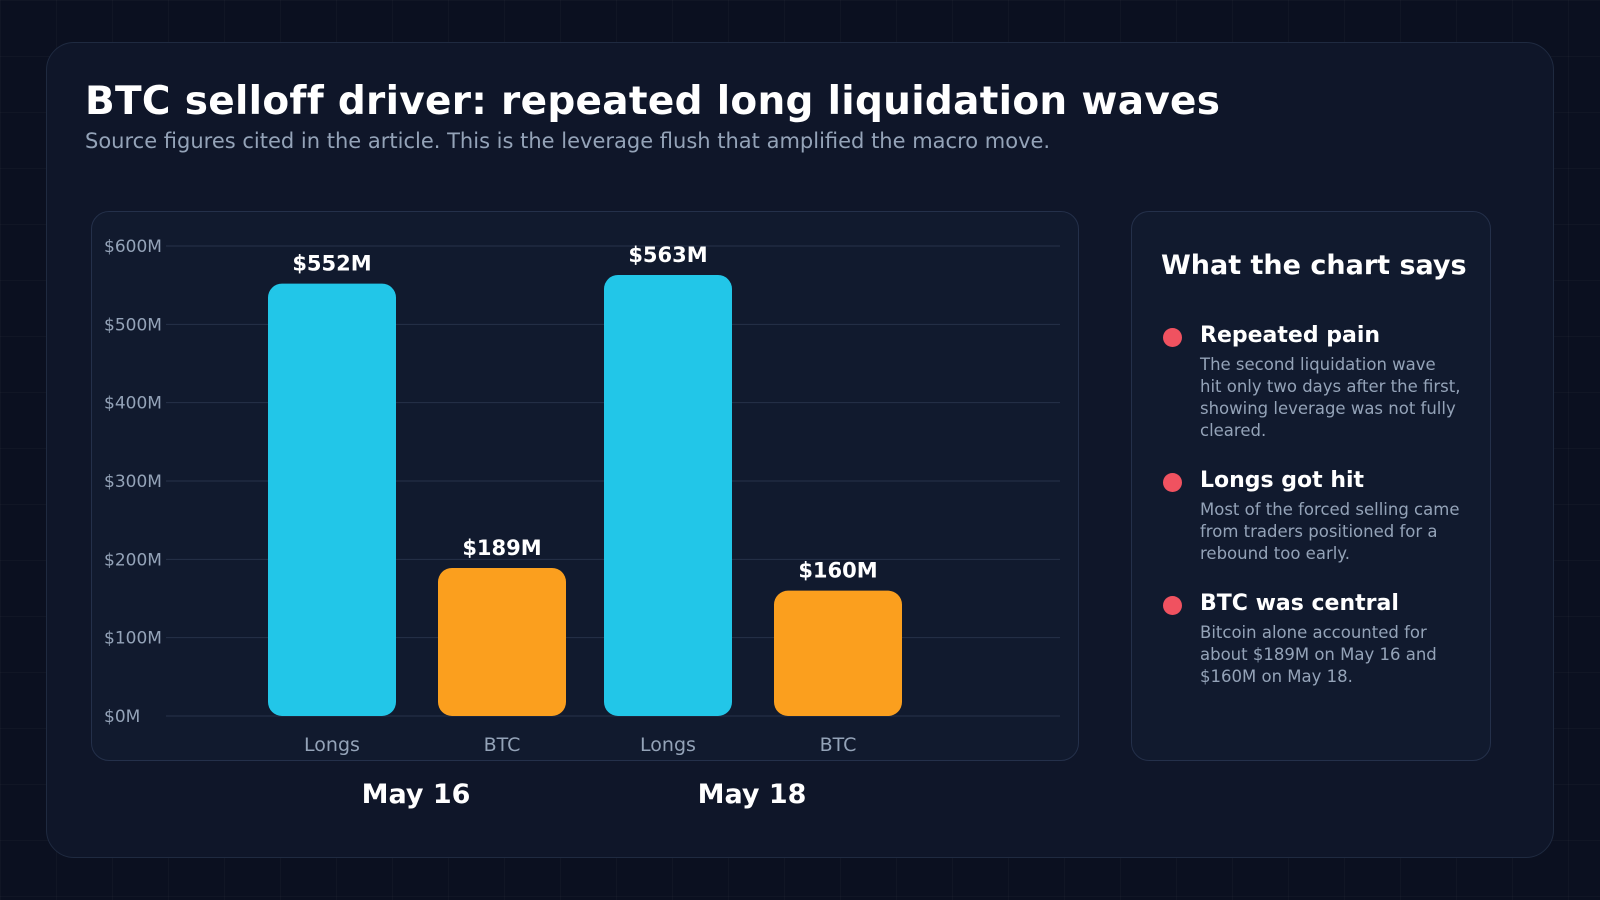  Describe the element at coordinates (133, 482) in the screenshot. I see `y-tick-label: $300M` at that location.